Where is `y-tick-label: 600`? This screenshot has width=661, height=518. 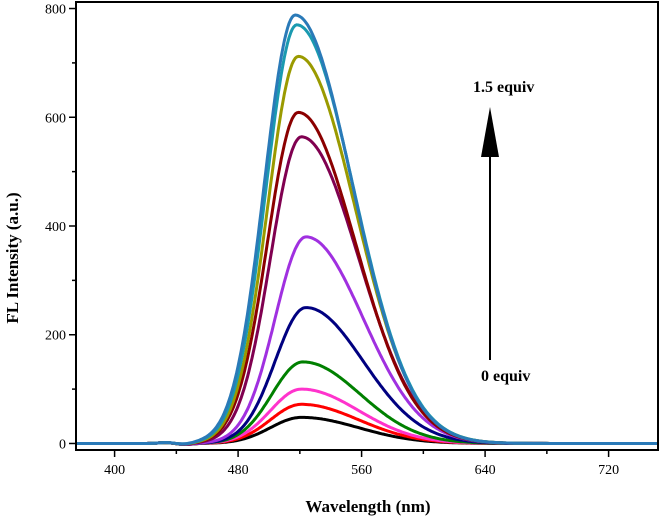 y-tick-label: 600 is located at coordinates (55, 118).